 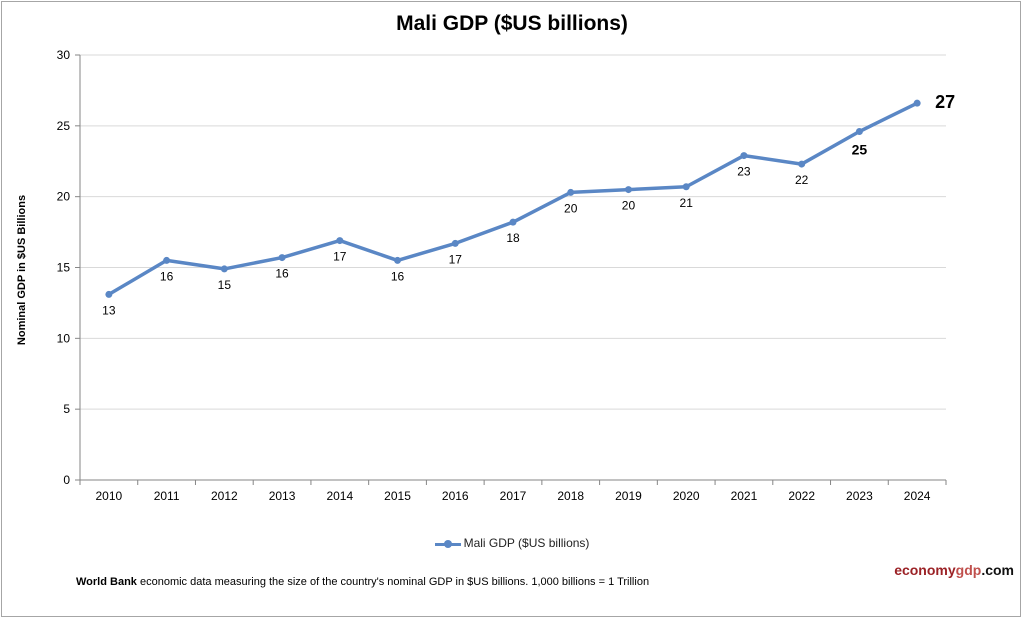 What do you see at coordinates (687, 203) in the screenshot?
I see `data-label: 21` at bounding box center [687, 203].